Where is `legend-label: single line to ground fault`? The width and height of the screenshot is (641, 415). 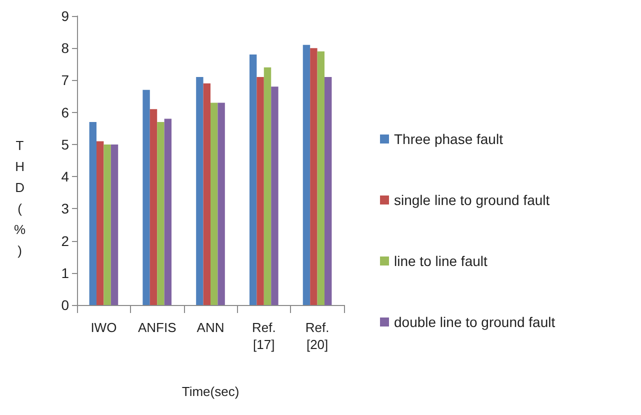
legend-label: single line to ground fault is located at coordinates (472, 200).